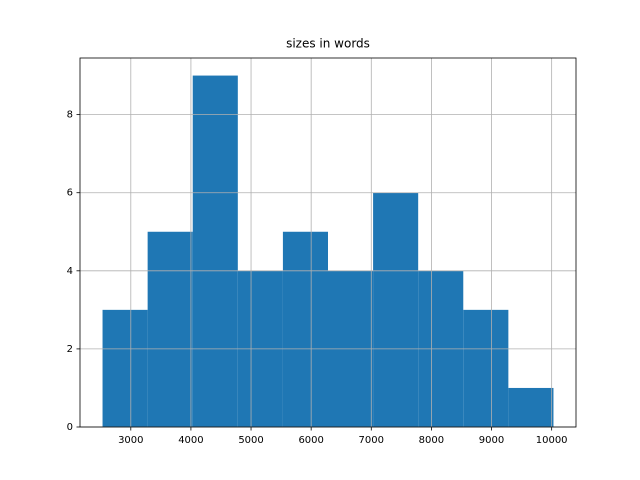 The height and width of the screenshot is (480, 640). Describe the element at coordinates (310, 440) in the screenshot. I see `x-tick-label: 6000` at that location.